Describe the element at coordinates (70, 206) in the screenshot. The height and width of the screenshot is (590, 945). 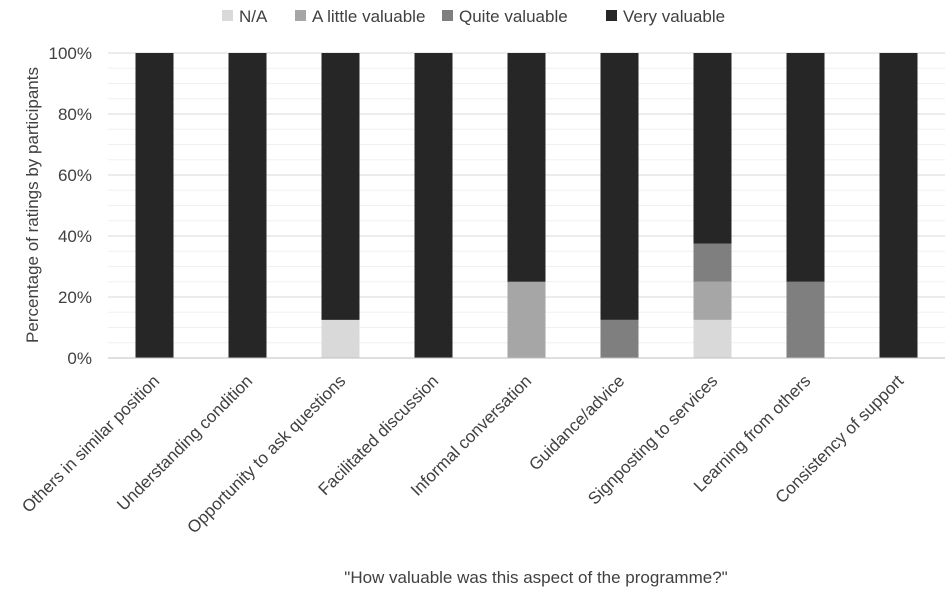
I see `y-axis-ticks: 0% 20% 40% 60% 80% 100%` at that location.